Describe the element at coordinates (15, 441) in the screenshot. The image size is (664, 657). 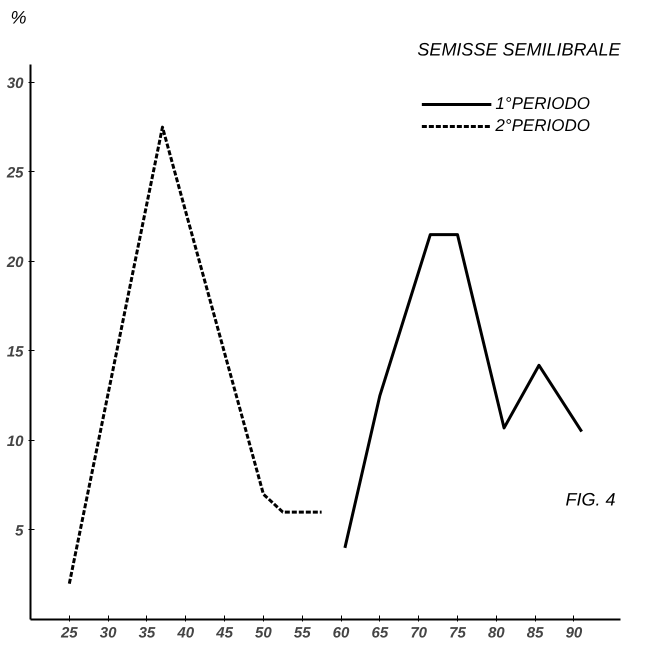
I see `y-tick-label: 10` at that location.